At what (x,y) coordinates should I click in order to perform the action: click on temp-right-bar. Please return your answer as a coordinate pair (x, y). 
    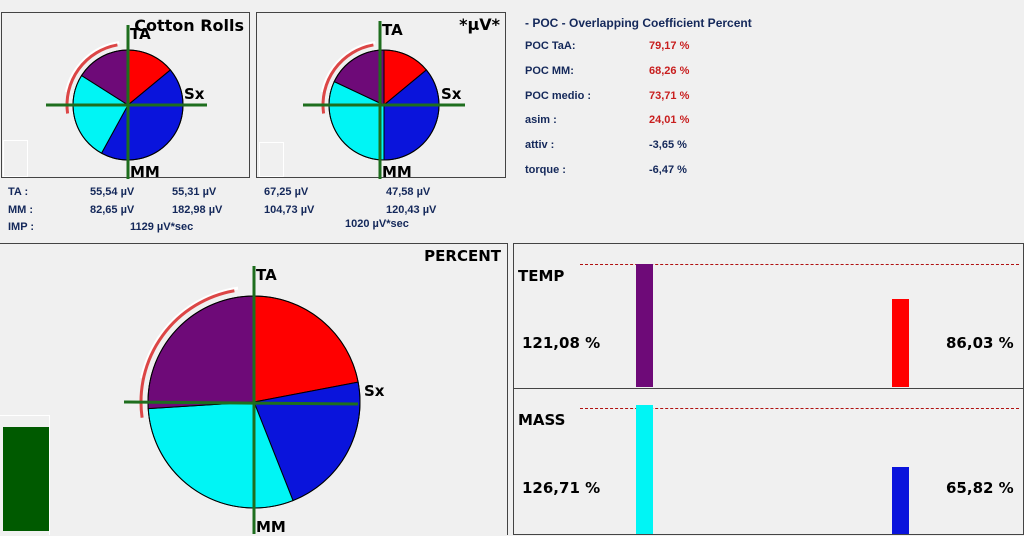
    Looking at the image, I should click on (900, 343).